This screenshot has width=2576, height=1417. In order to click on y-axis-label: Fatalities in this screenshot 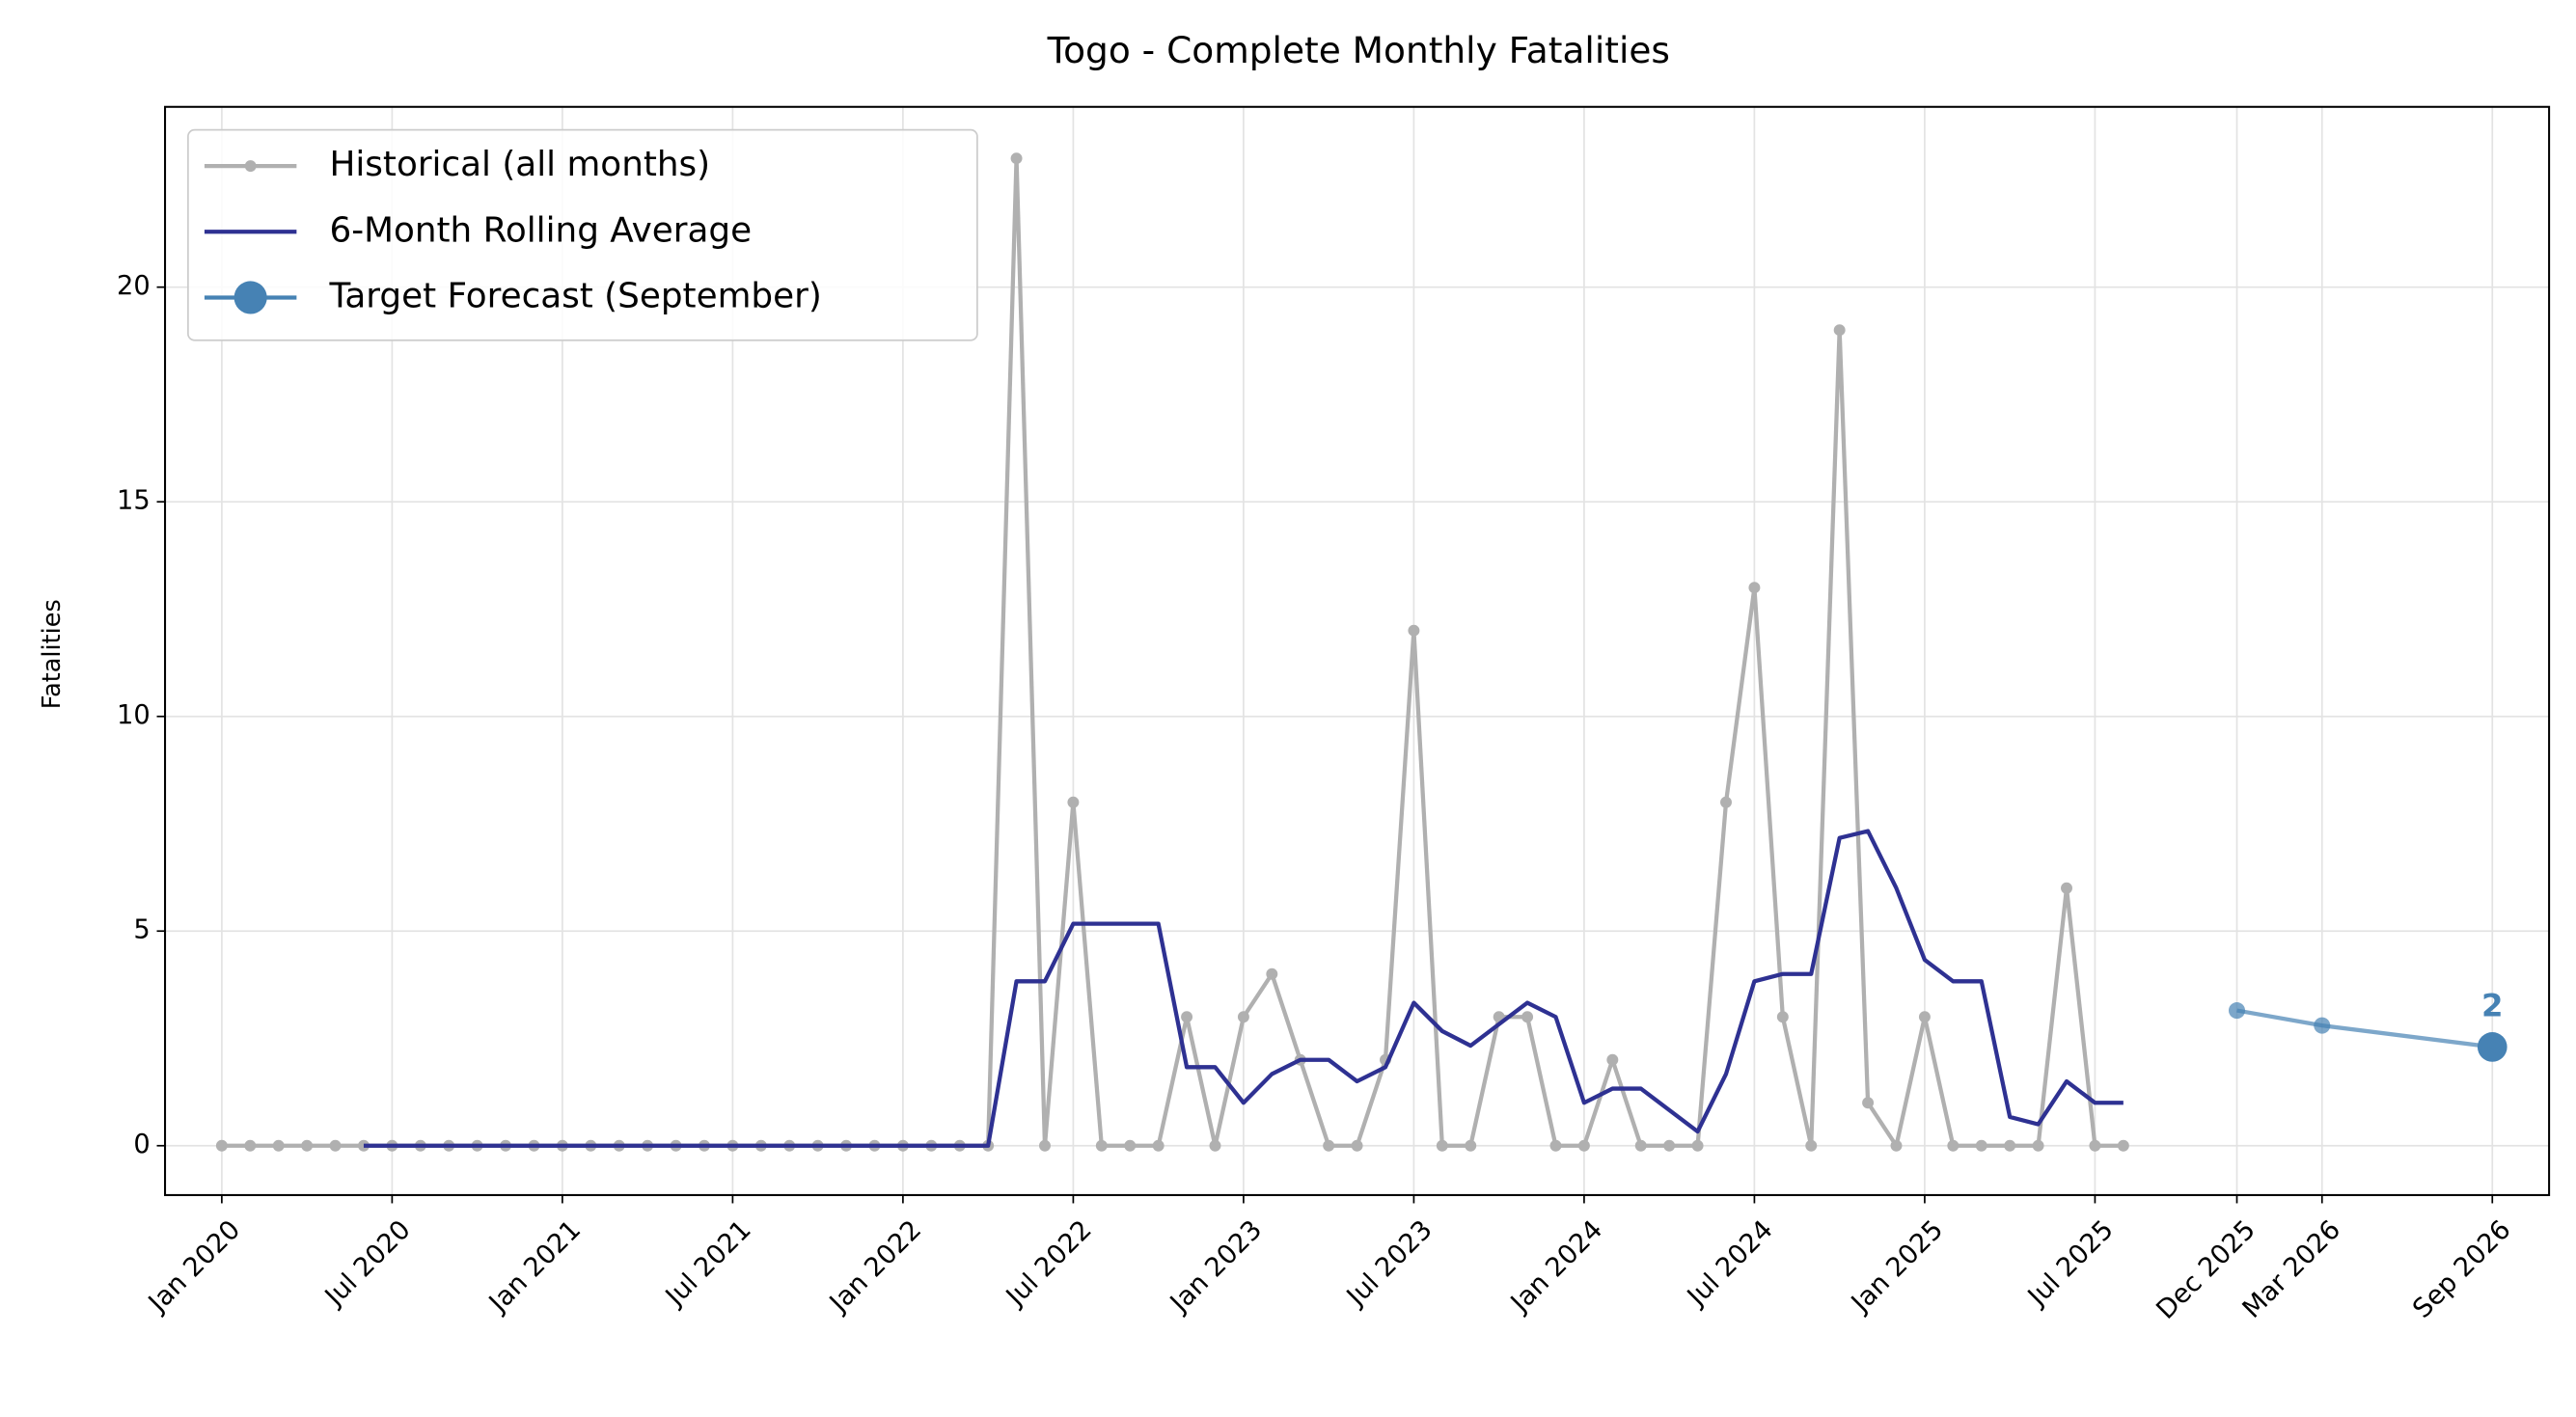, I will do `click(52, 654)`.